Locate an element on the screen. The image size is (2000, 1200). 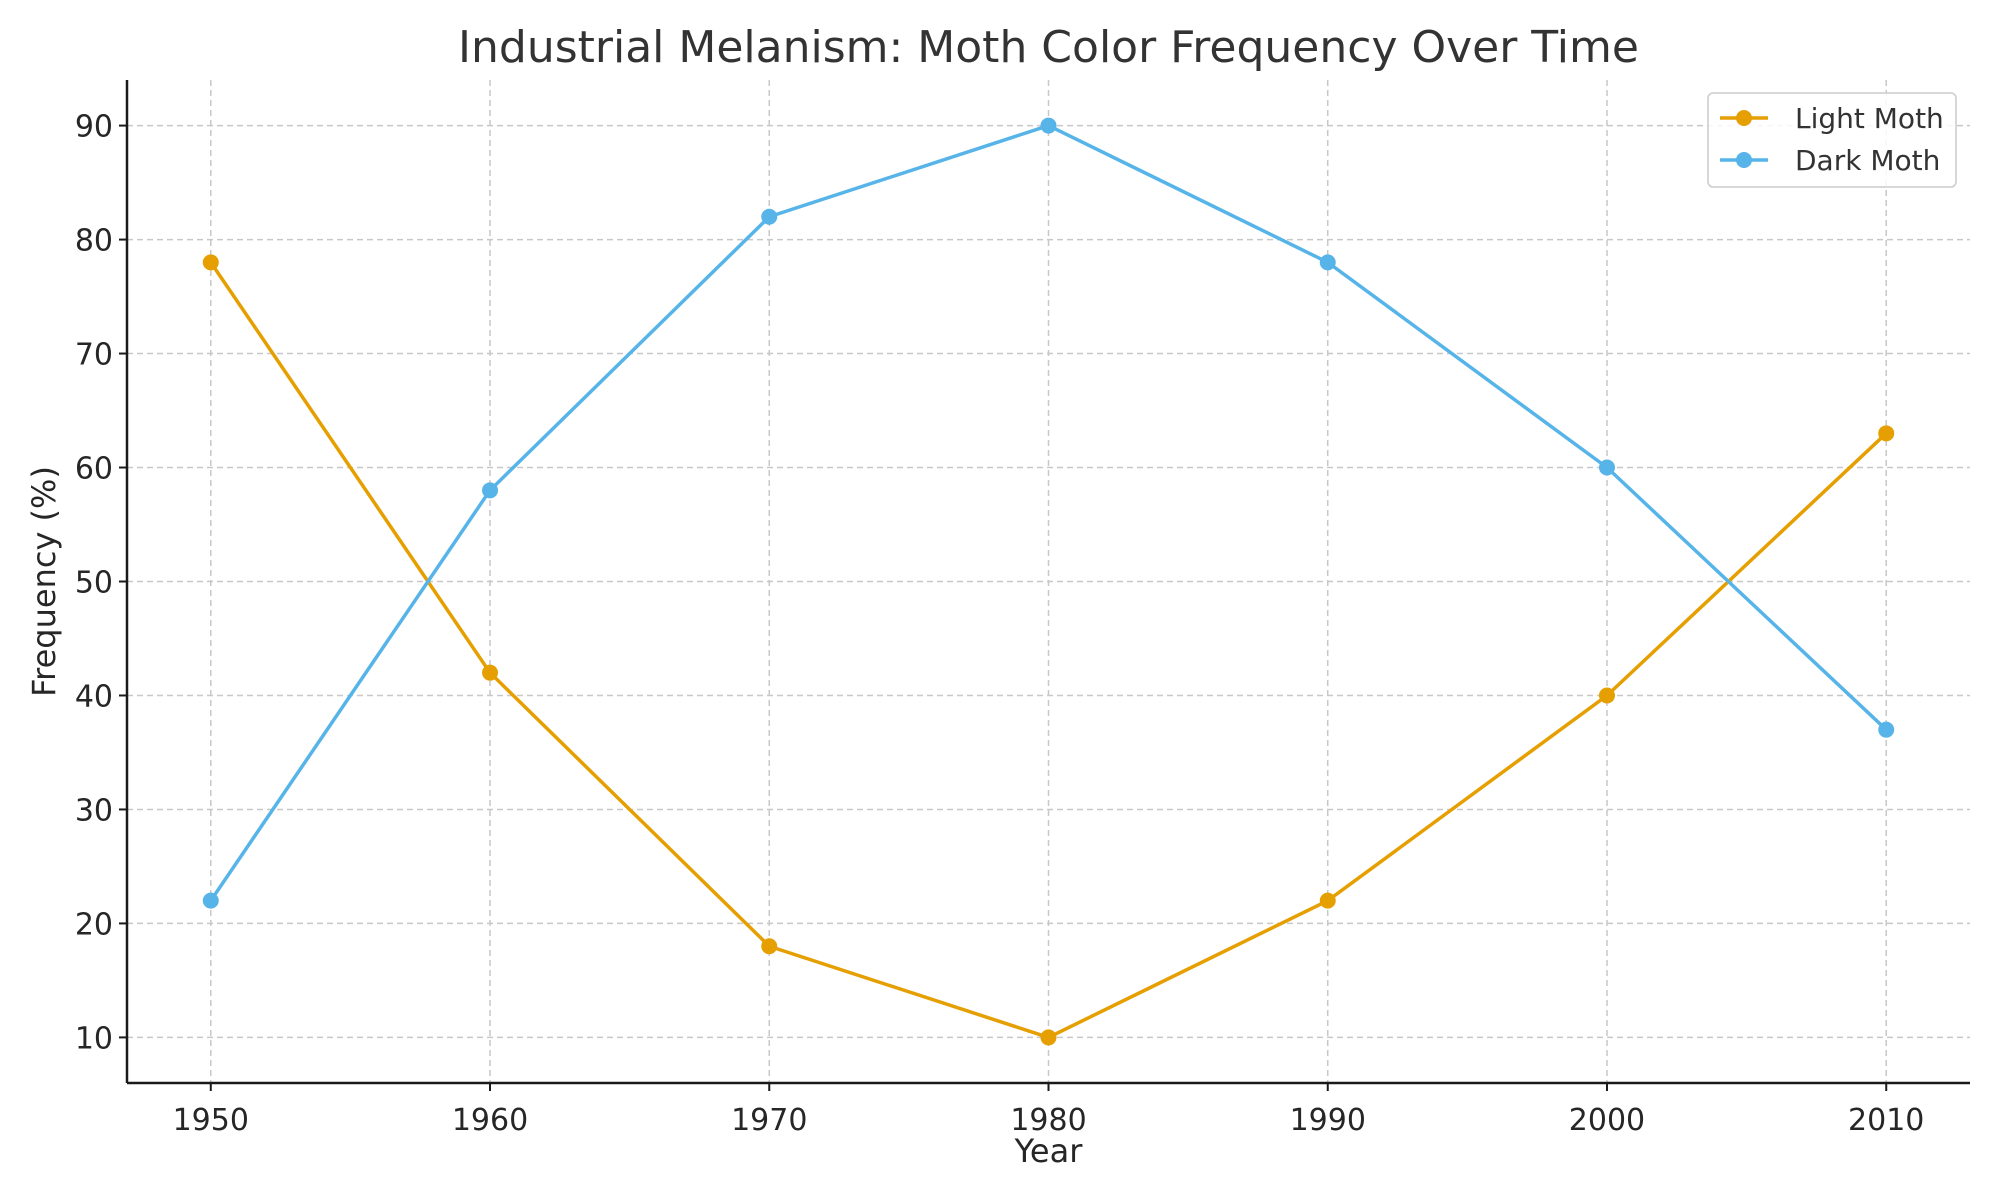
y-tick-label: 60 is located at coordinates (94, 469).